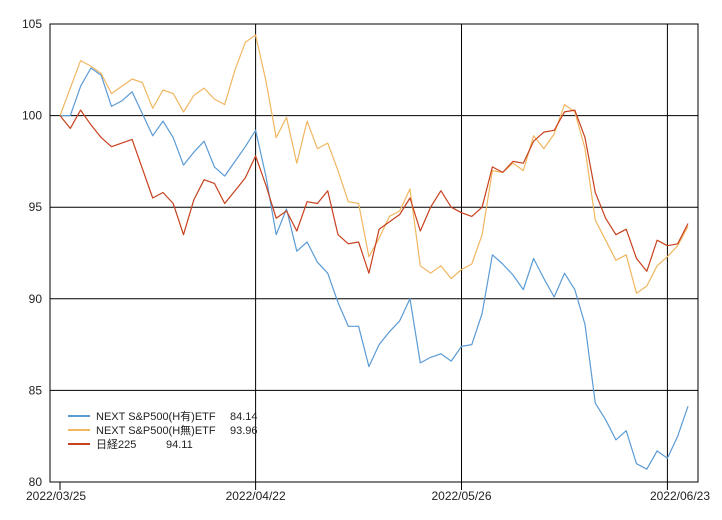 This screenshot has width=722, height=520. I want to click on legend-label: NEXT S&P500(H無)ETF, so click(156, 430).